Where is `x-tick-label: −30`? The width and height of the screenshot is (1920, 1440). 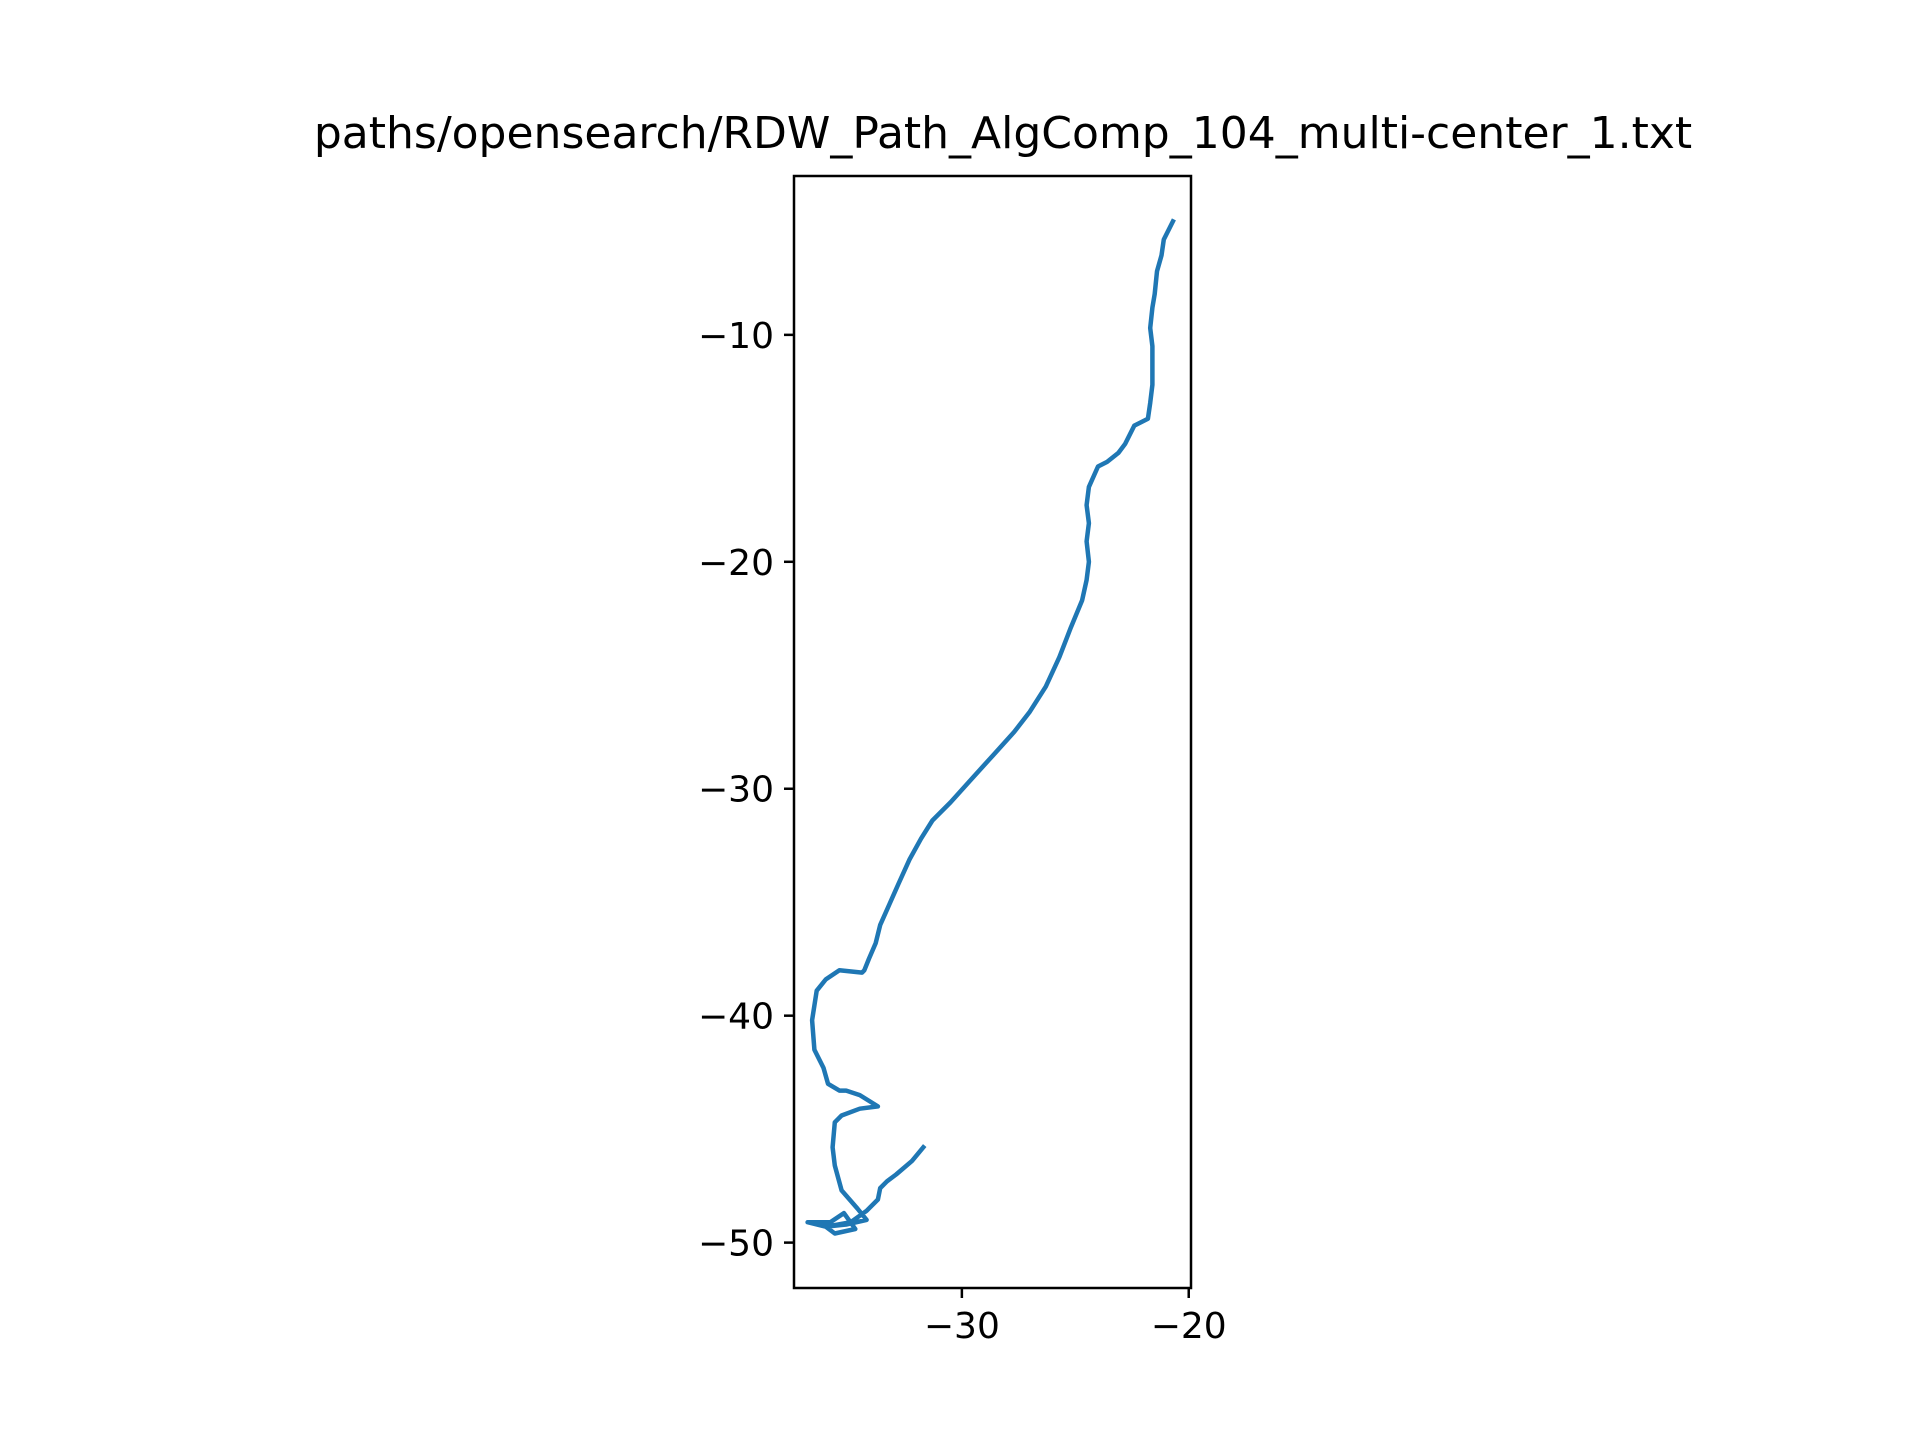 x-tick-label: −30 is located at coordinates (962, 1326).